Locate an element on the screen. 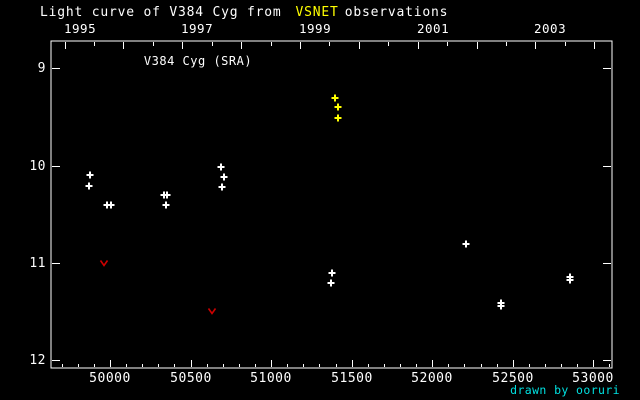 This screenshot has height=400, width=640. chart-title-vsnet: VSNET is located at coordinates (317, 12).